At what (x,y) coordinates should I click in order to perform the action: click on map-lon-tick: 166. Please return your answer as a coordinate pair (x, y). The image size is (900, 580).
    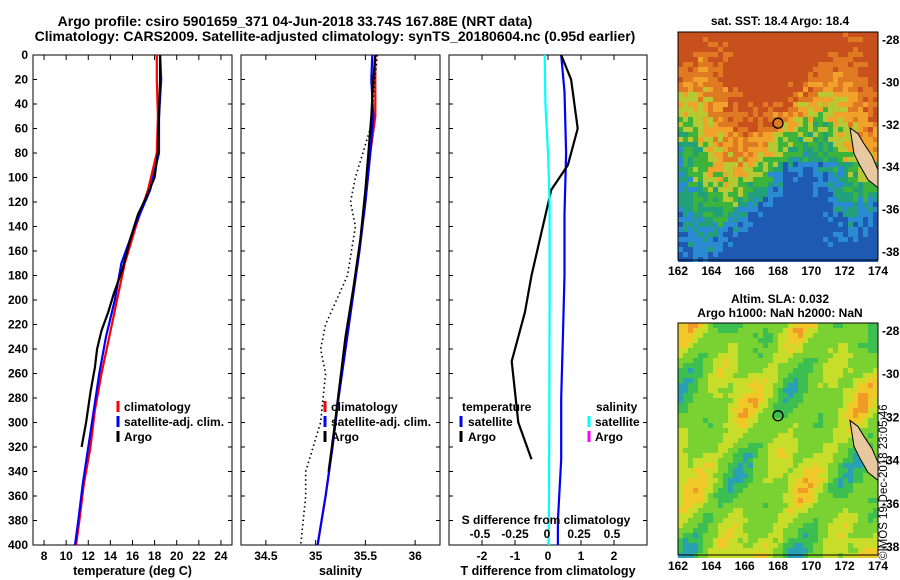
    Looking at the image, I should click on (745, 271).